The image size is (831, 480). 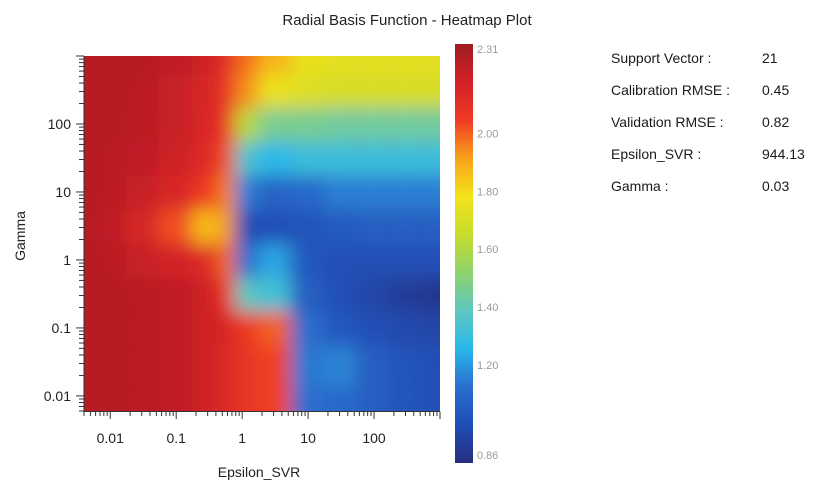 I want to click on y-tick-label: 100, so click(x=60, y=124).